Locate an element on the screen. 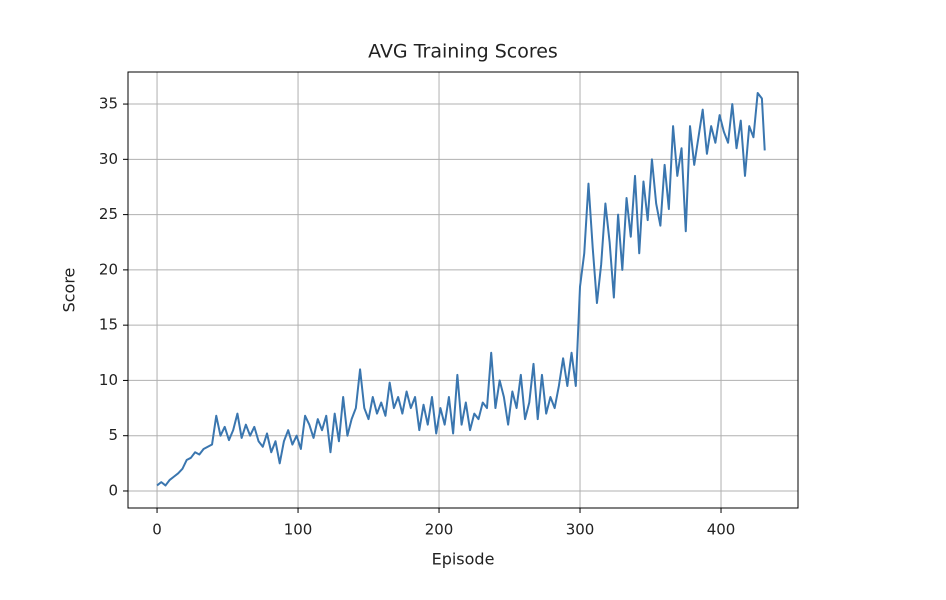  chart-title: AVG Training Scores is located at coordinates (463, 52).